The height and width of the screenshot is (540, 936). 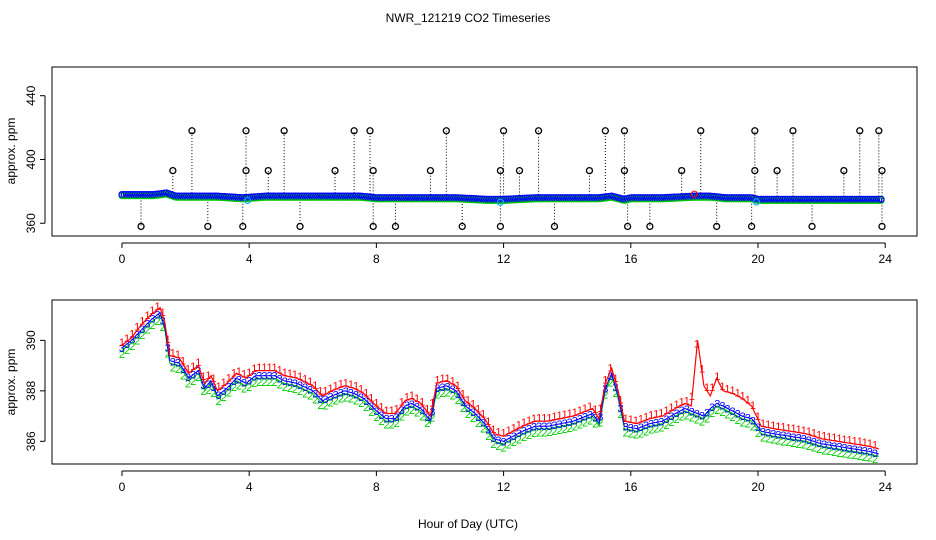 What do you see at coordinates (504, 259) in the screenshot?
I see `top-x-tick-label: 12` at bounding box center [504, 259].